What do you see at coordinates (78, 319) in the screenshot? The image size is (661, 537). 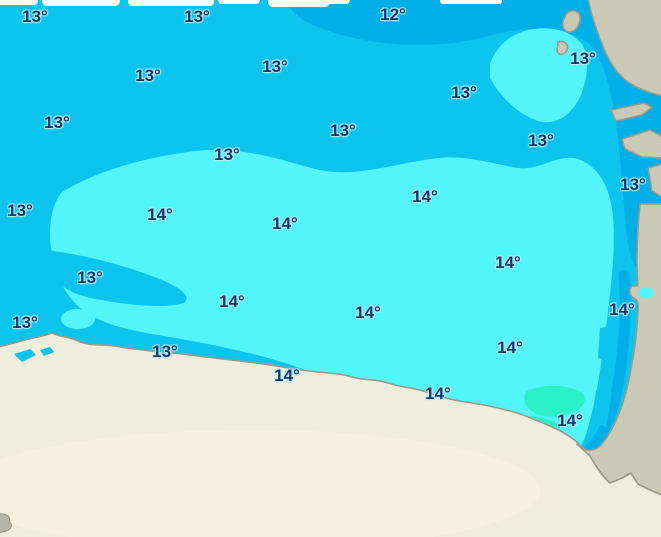 I see `sea-warm-patch-left-coast` at bounding box center [78, 319].